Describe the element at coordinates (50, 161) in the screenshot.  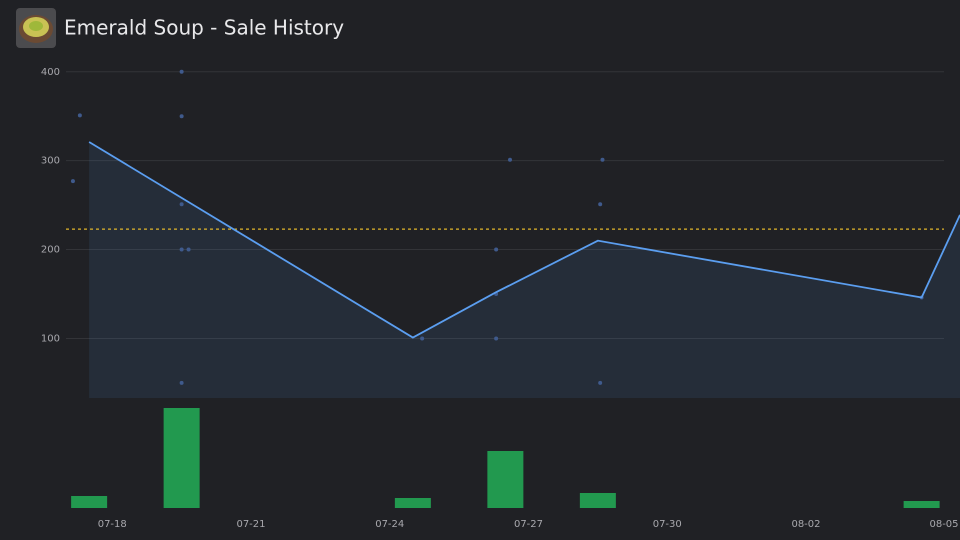
I see `y-tick-label: 300` at that location.